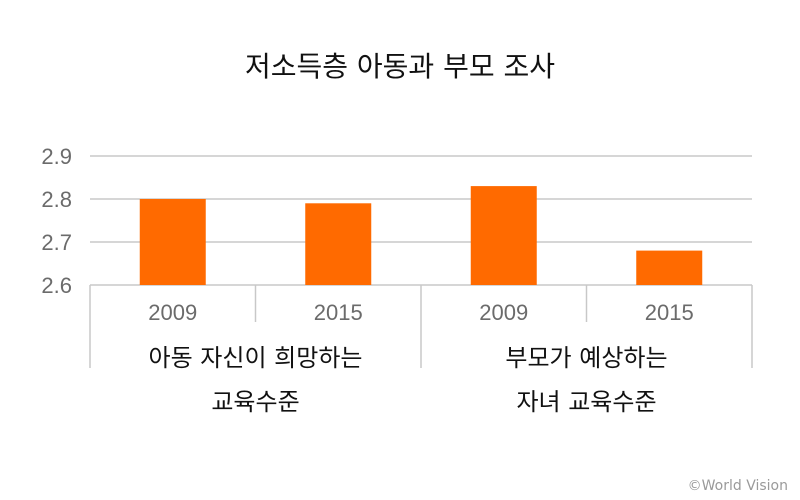  Describe the element at coordinates (56, 221) in the screenshot. I see `y-axis-ticks: 2.6 2.7 2.8 2.9` at that location.